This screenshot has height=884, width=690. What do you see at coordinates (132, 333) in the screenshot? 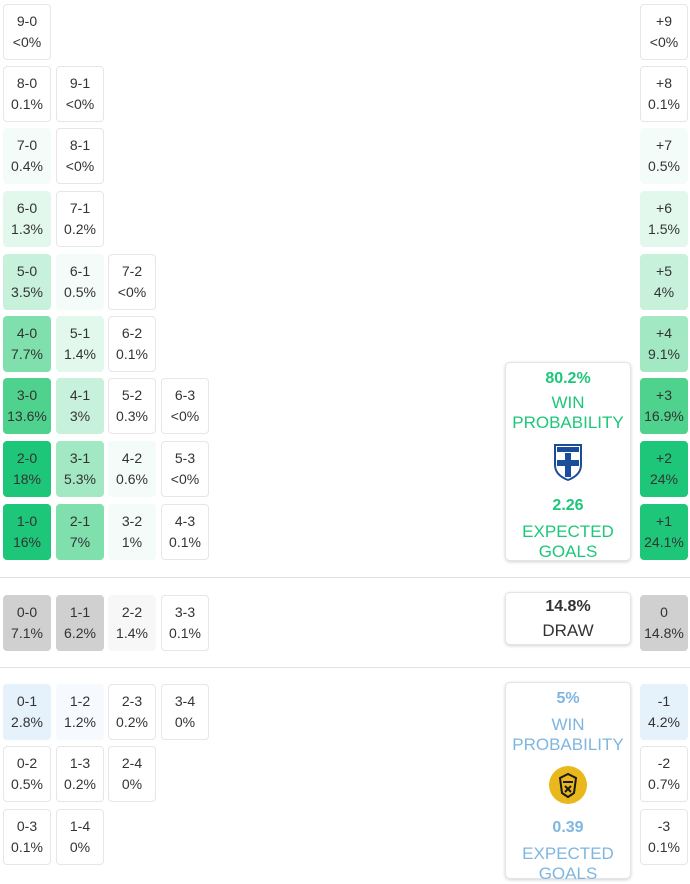
I see `cell-score-label: 6-2` at bounding box center [132, 333].